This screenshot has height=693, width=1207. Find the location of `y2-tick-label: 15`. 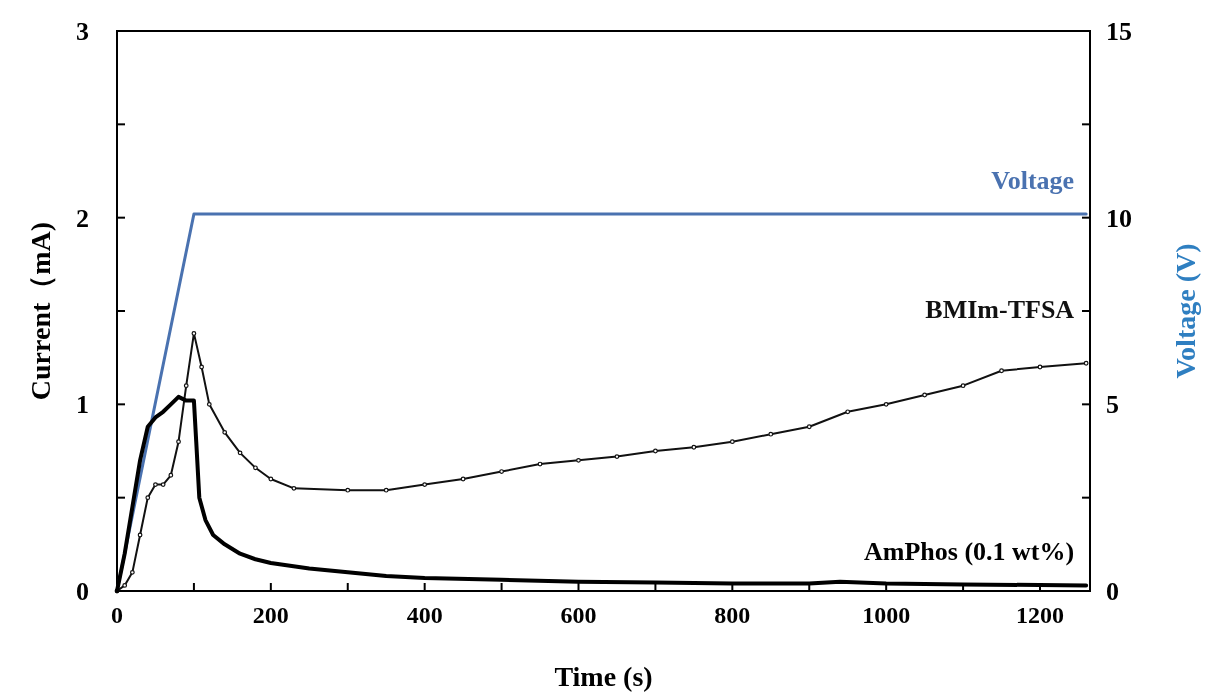

y2-tick-label: 15 is located at coordinates (1119, 31).